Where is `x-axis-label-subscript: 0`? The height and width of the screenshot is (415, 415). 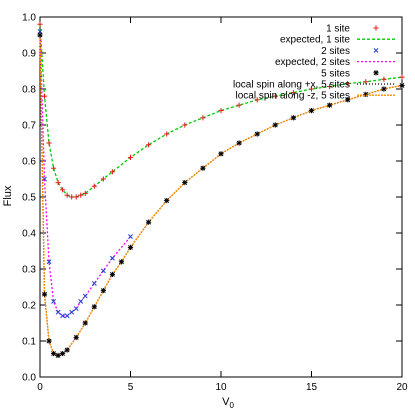
x-axis-label-subscript: 0 is located at coordinates (231, 405).